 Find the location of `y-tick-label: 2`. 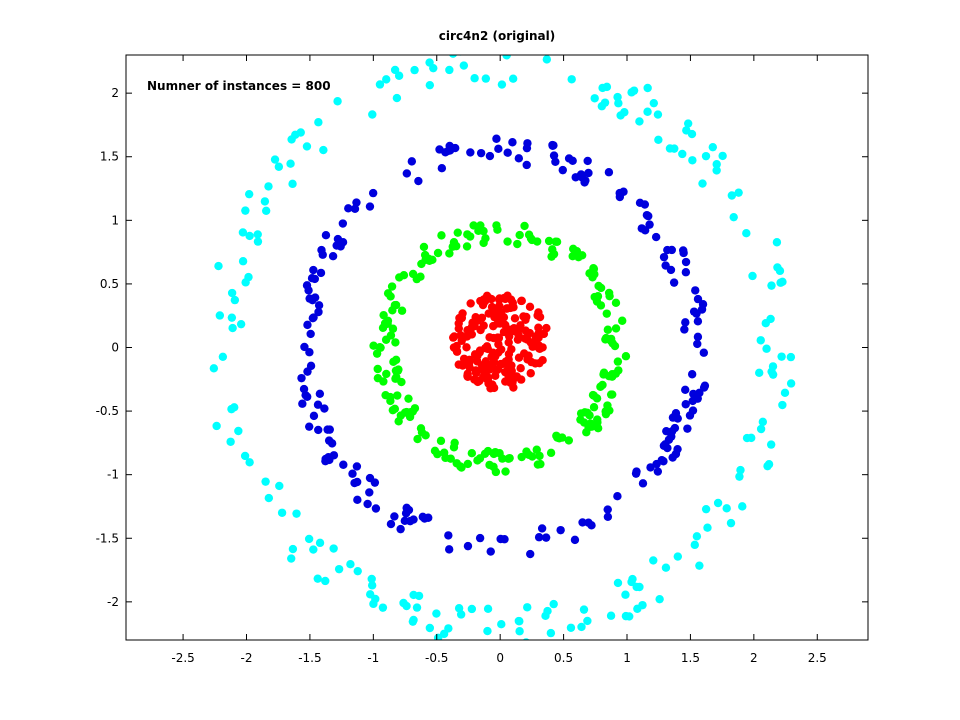

y-tick-label: 2 is located at coordinates (115, 93).